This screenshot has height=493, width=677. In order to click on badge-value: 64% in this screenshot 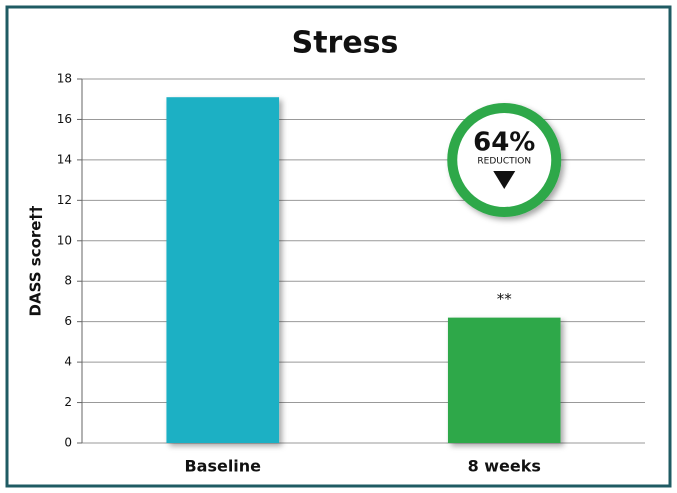, I will do `click(504, 143)`.